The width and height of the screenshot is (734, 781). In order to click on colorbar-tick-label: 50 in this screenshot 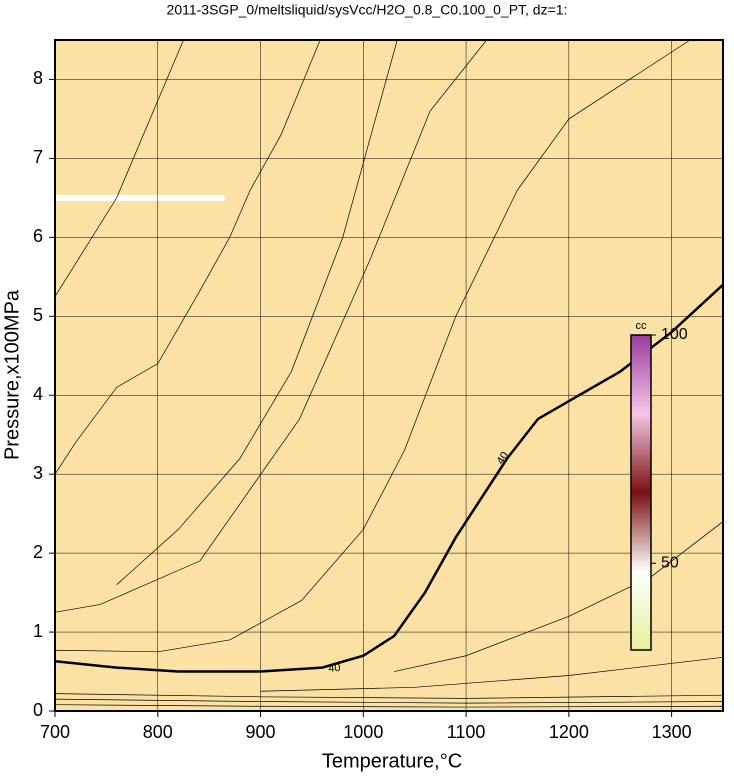, I will do `click(670, 562)`.